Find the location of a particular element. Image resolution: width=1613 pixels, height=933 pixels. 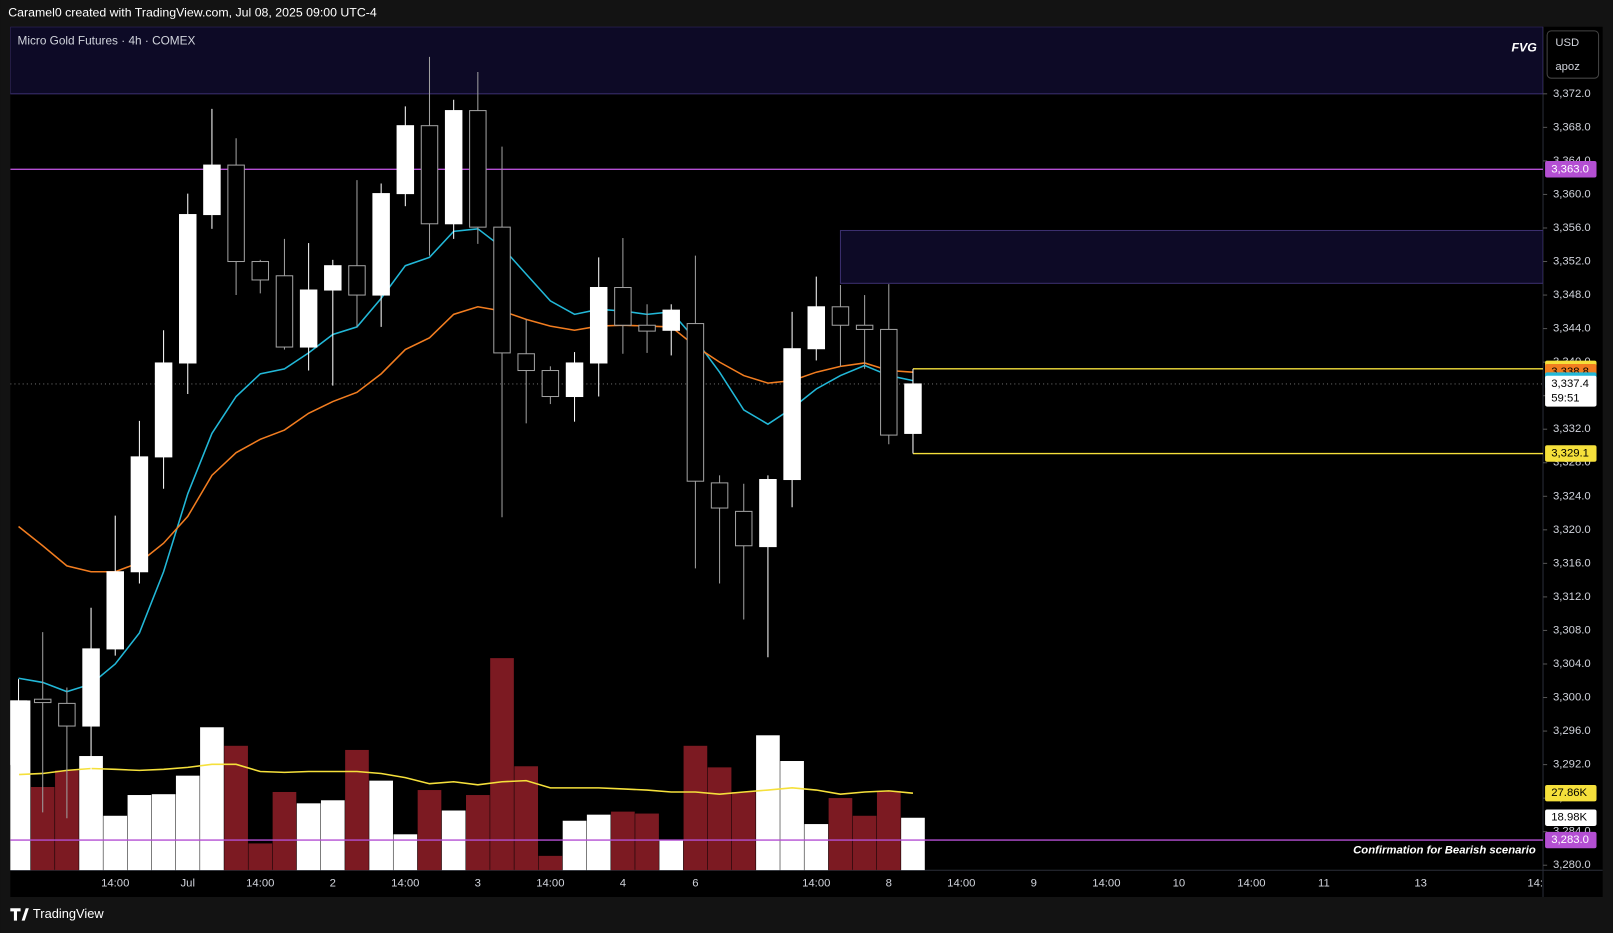

level-badge-label: 3,283.0 is located at coordinates (1570, 840).